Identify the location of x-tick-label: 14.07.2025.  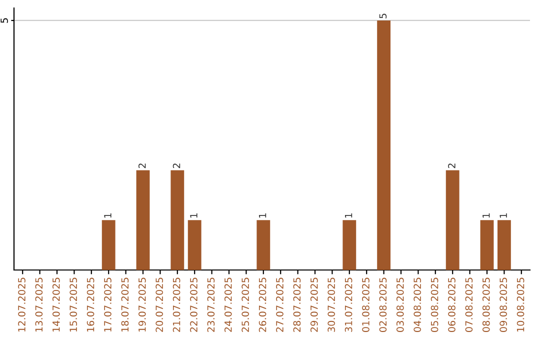
(56, 305).